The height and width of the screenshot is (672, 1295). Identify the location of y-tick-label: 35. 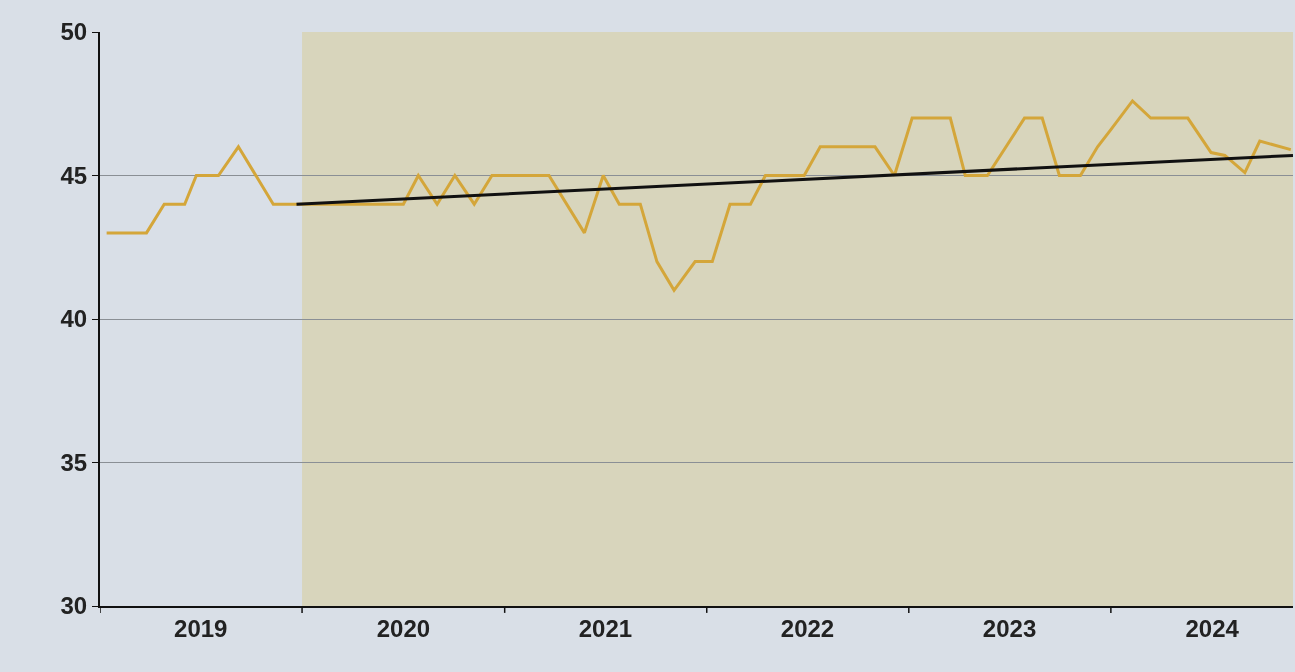
(74, 462).